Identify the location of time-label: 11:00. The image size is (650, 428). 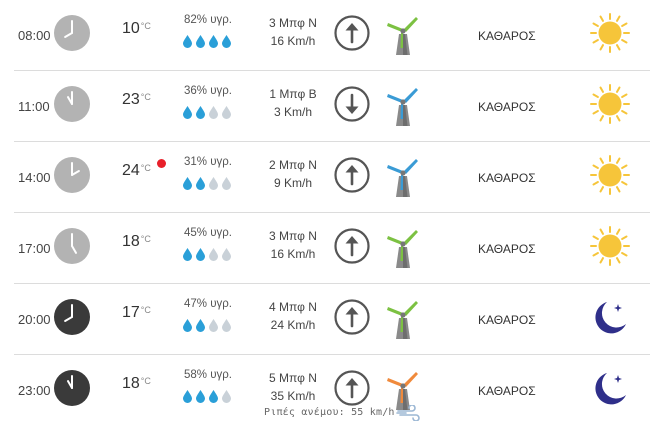
(34, 106).